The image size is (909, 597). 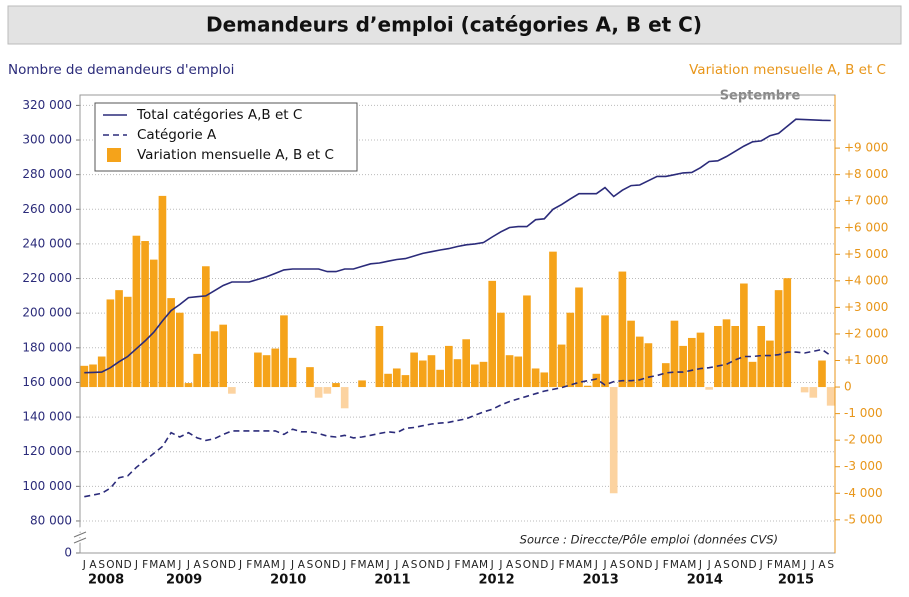 I want to click on y2-axis-label: Variation mensuelle A, B et C, so click(x=787, y=70).